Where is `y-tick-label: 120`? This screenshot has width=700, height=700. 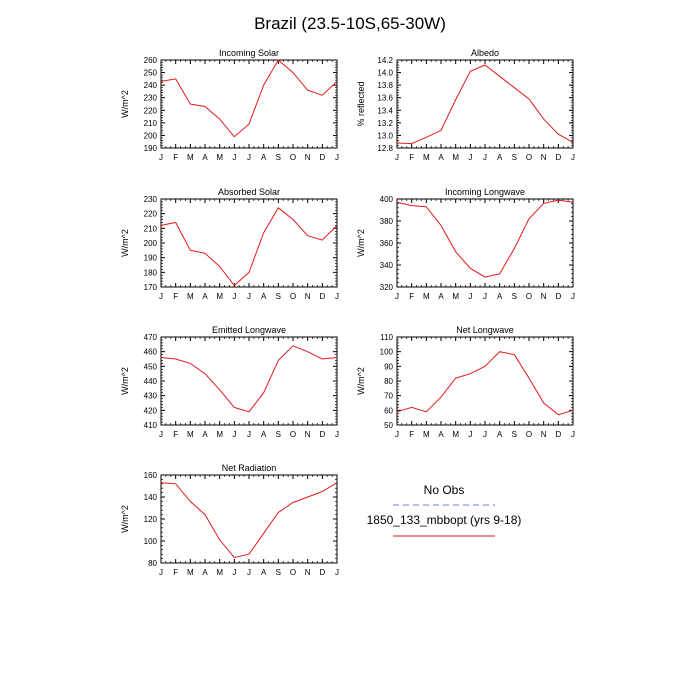
y-tick-label: 120 is located at coordinates (151, 519).